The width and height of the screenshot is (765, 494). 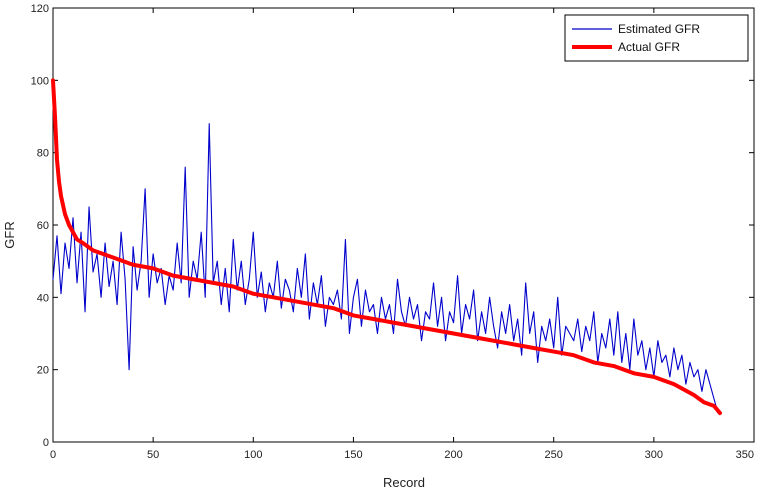 I want to click on y-tick-label: 40, so click(x=43, y=298).